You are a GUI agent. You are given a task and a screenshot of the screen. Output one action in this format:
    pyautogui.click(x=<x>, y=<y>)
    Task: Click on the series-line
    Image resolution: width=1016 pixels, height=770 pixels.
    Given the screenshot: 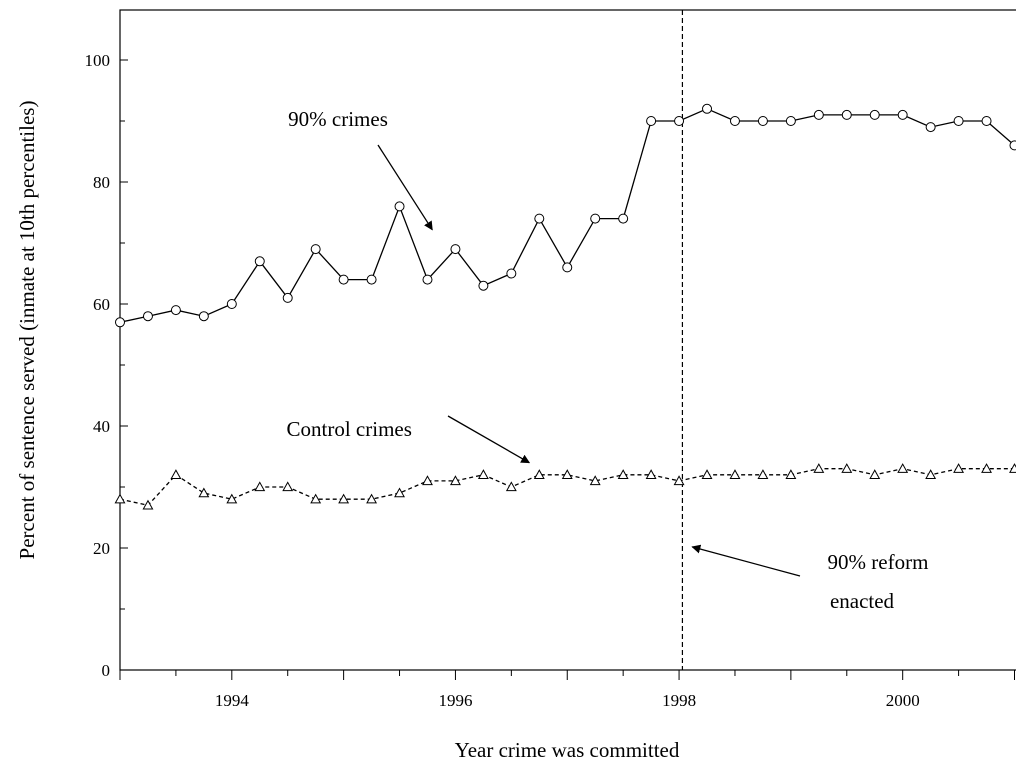 What is the action you would take?
    pyautogui.click(x=567, y=487)
    